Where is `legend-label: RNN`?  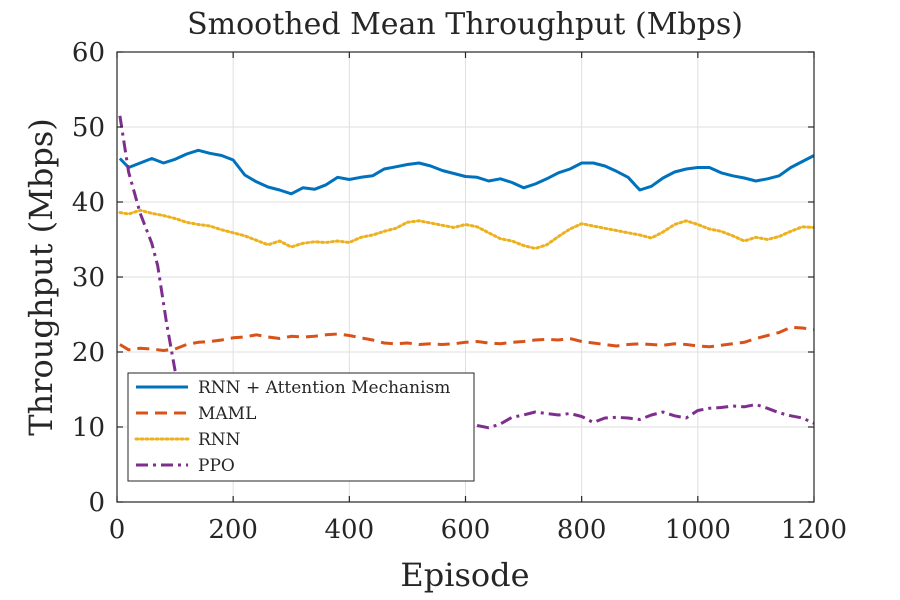
legend-label: RNN is located at coordinates (219, 440).